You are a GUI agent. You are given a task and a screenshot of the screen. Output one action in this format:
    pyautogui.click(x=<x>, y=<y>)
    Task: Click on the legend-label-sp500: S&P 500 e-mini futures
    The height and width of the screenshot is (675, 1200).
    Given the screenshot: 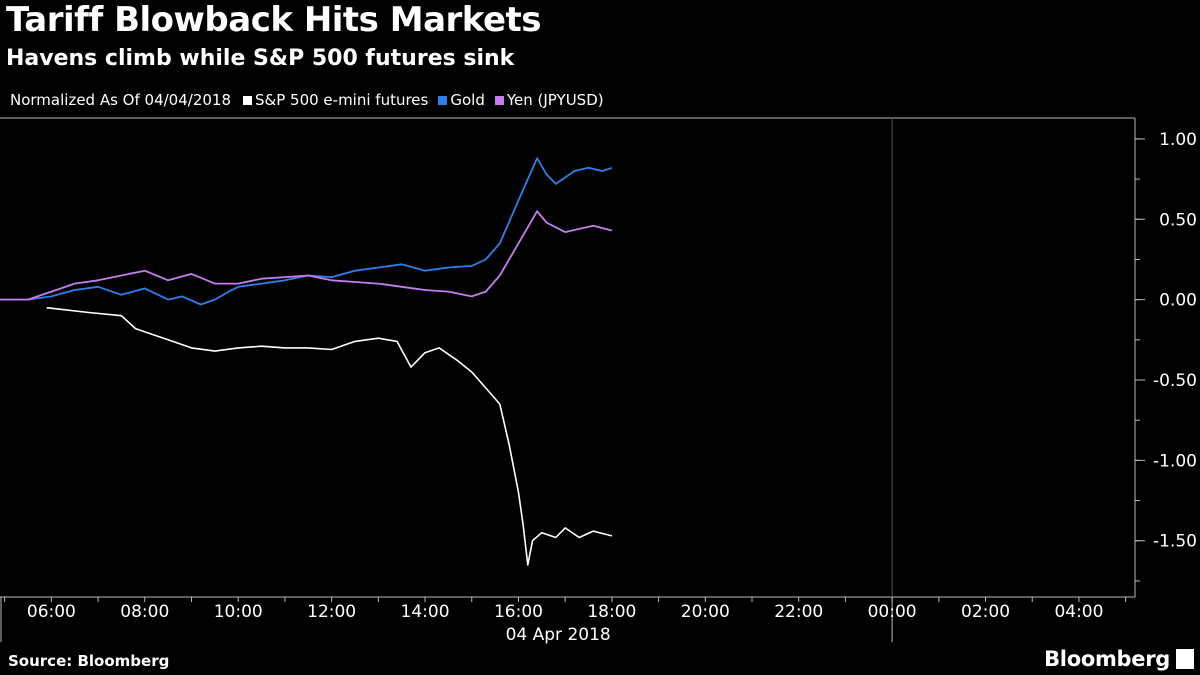 What is the action you would take?
    pyautogui.click(x=342, y=100)
    